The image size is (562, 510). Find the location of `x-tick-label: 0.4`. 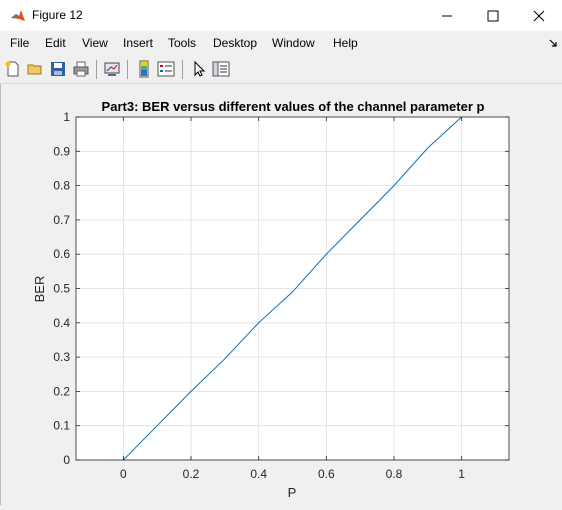

x-tick-label: 0.4 is located at coordinates (258, 474).